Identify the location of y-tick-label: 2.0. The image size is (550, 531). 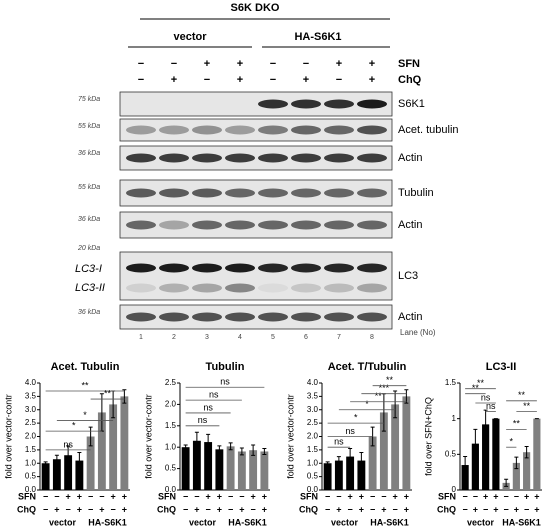
(31, 436).